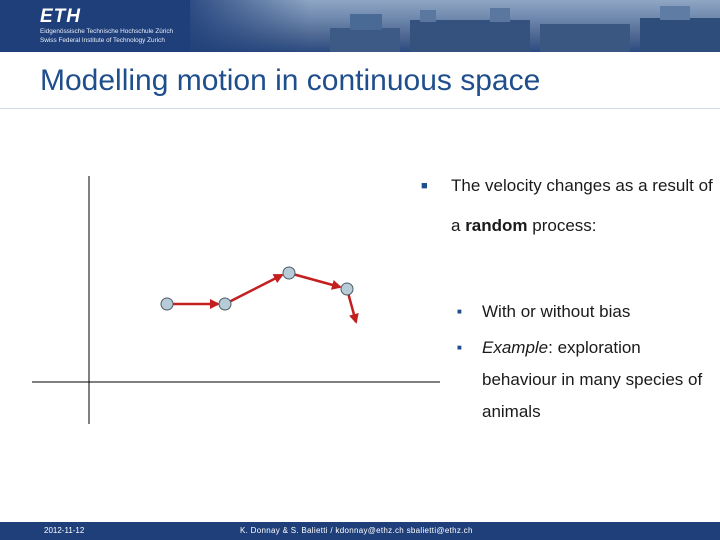  Describe the element at coordinates (515, 347) in the screenshot. I see `sub-bullet-emphasis: Example` at that location.